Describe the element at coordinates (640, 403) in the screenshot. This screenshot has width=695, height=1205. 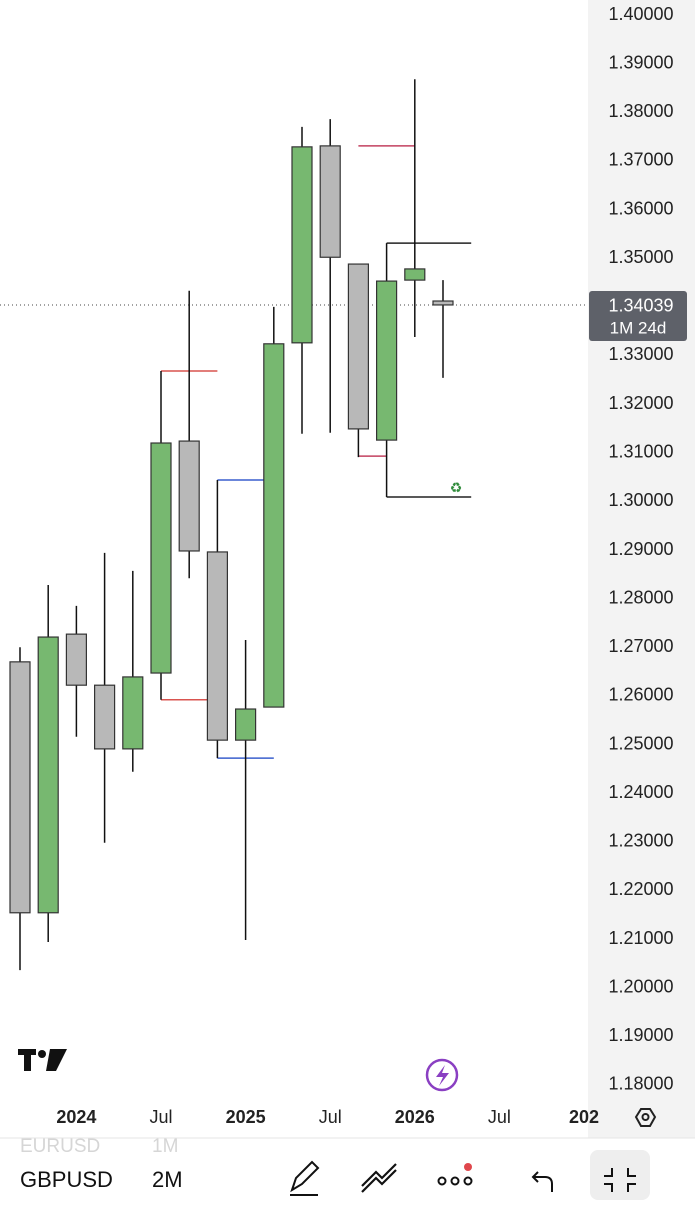
I see `y-tick-label: 1.32000` at that location.